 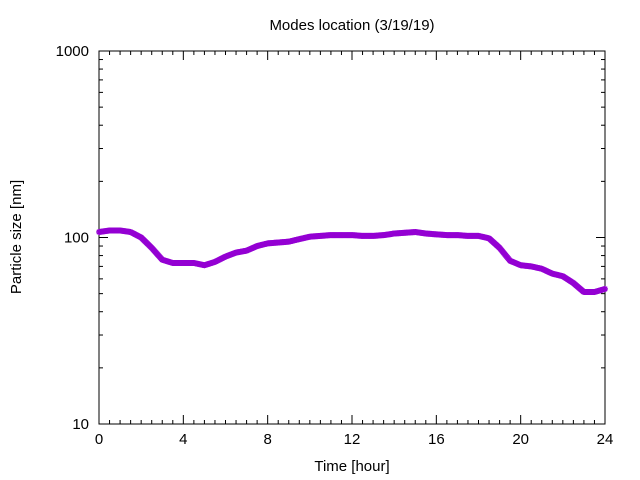 I want to click on x-tick-label: 24, so click(x=605, y=439).